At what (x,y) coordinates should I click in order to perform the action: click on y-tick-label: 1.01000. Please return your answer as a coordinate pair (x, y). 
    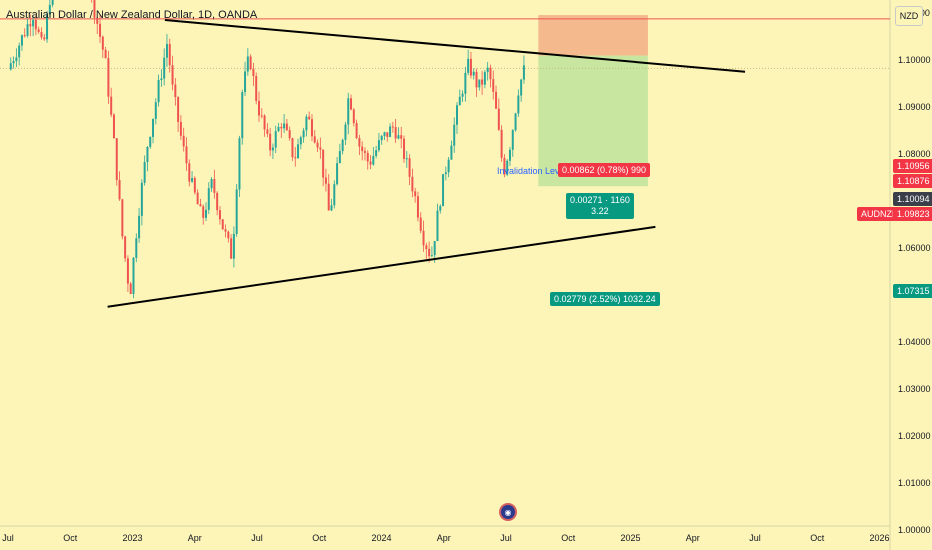
    Looking at the image, I should click on (914, 483).